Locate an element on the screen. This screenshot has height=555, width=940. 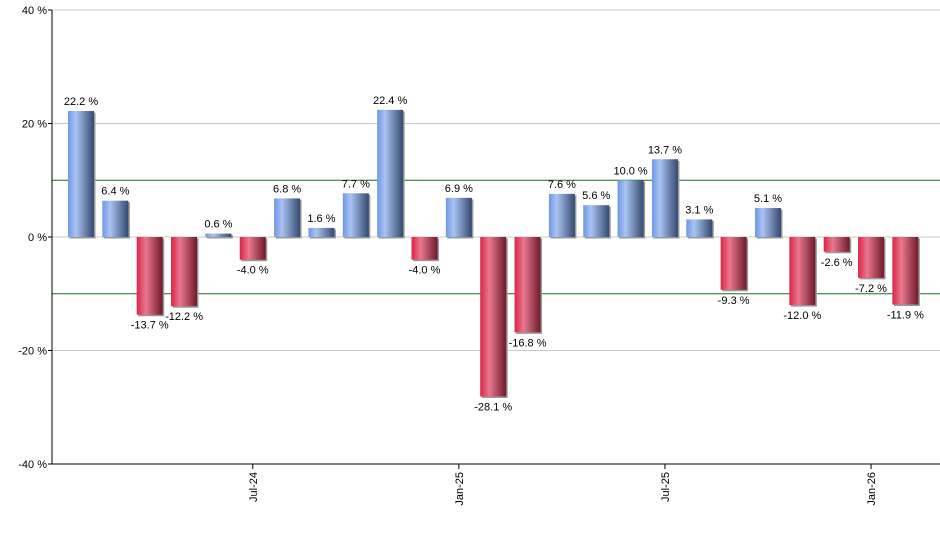
data-label: 1.6 % is located at coordinates (321, 219).